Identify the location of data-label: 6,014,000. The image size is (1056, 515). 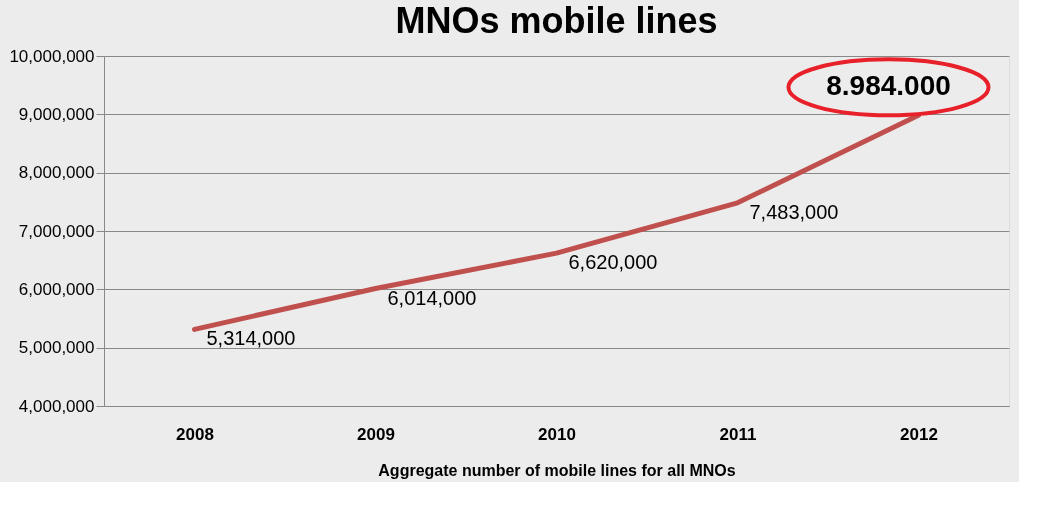
(432, 297).